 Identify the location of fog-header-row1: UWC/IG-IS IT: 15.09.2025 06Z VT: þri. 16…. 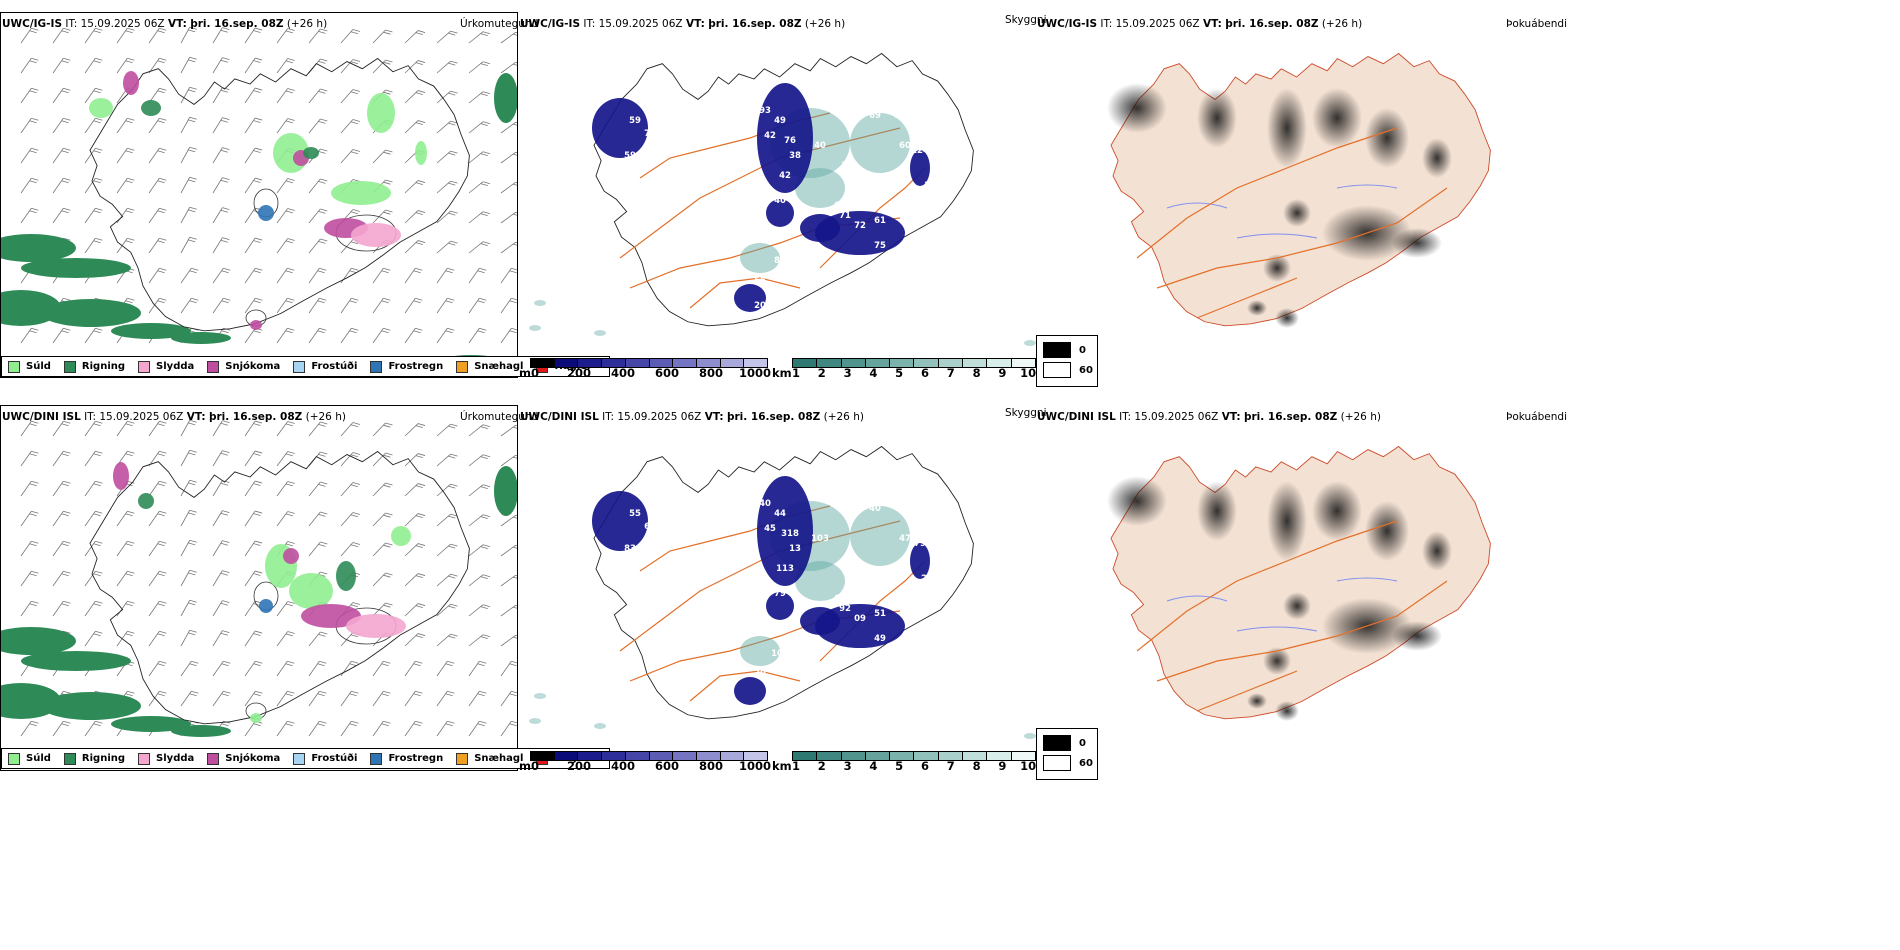
(1199, 24).